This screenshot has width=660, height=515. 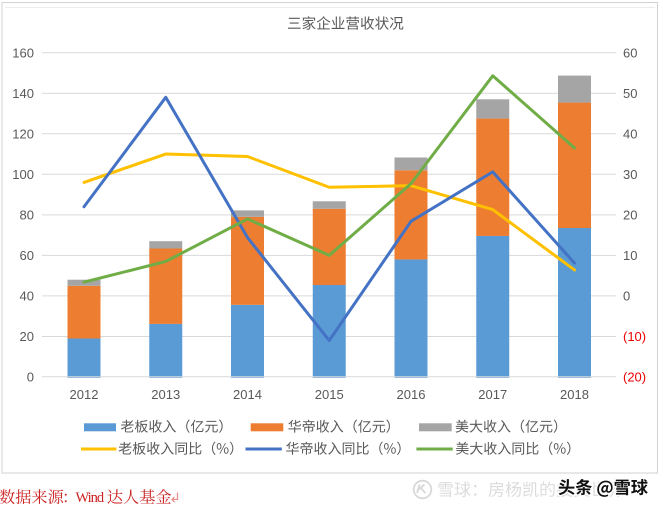 What do you see at coordinates (23, 93) in the screenshot?
I see `svg-text: 140` at bounding box center [23, 93].